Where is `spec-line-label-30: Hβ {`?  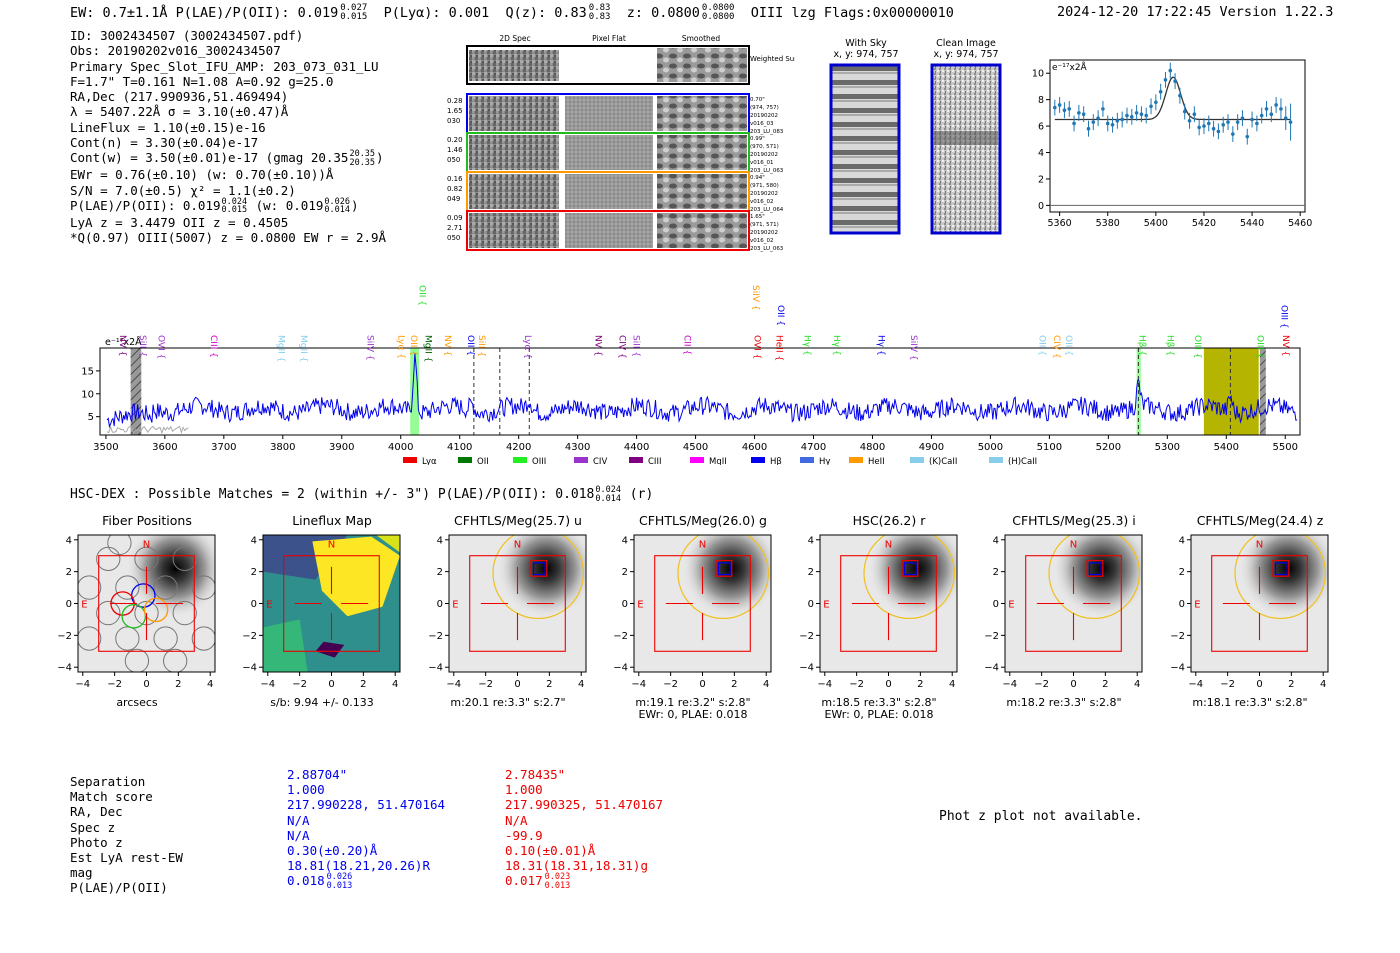 spec-line-label-30: Hβ { is located at coordinates (1142, 345).